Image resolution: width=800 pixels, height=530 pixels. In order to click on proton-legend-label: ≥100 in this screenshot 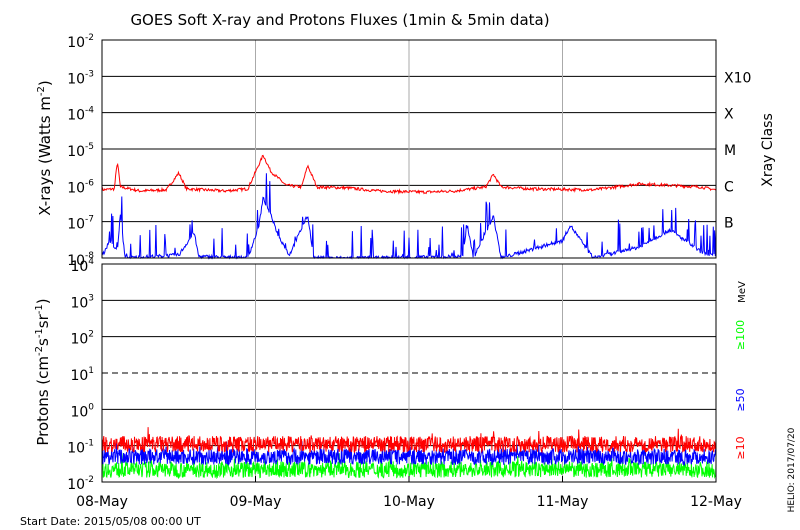, I will do `click(740, 335)`.